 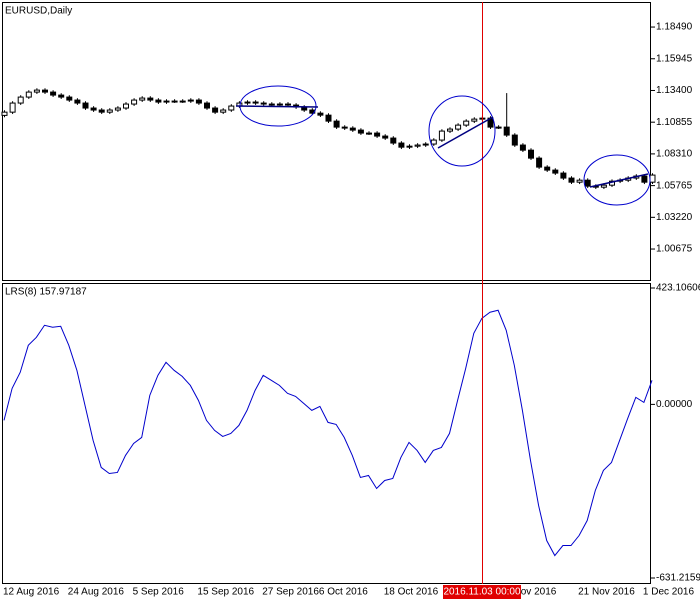 What do you see at coordinates (411, 592) in the screenshot?
I see `x-tick-label: 18 Oct 2016` at bounding box center [411, 592].